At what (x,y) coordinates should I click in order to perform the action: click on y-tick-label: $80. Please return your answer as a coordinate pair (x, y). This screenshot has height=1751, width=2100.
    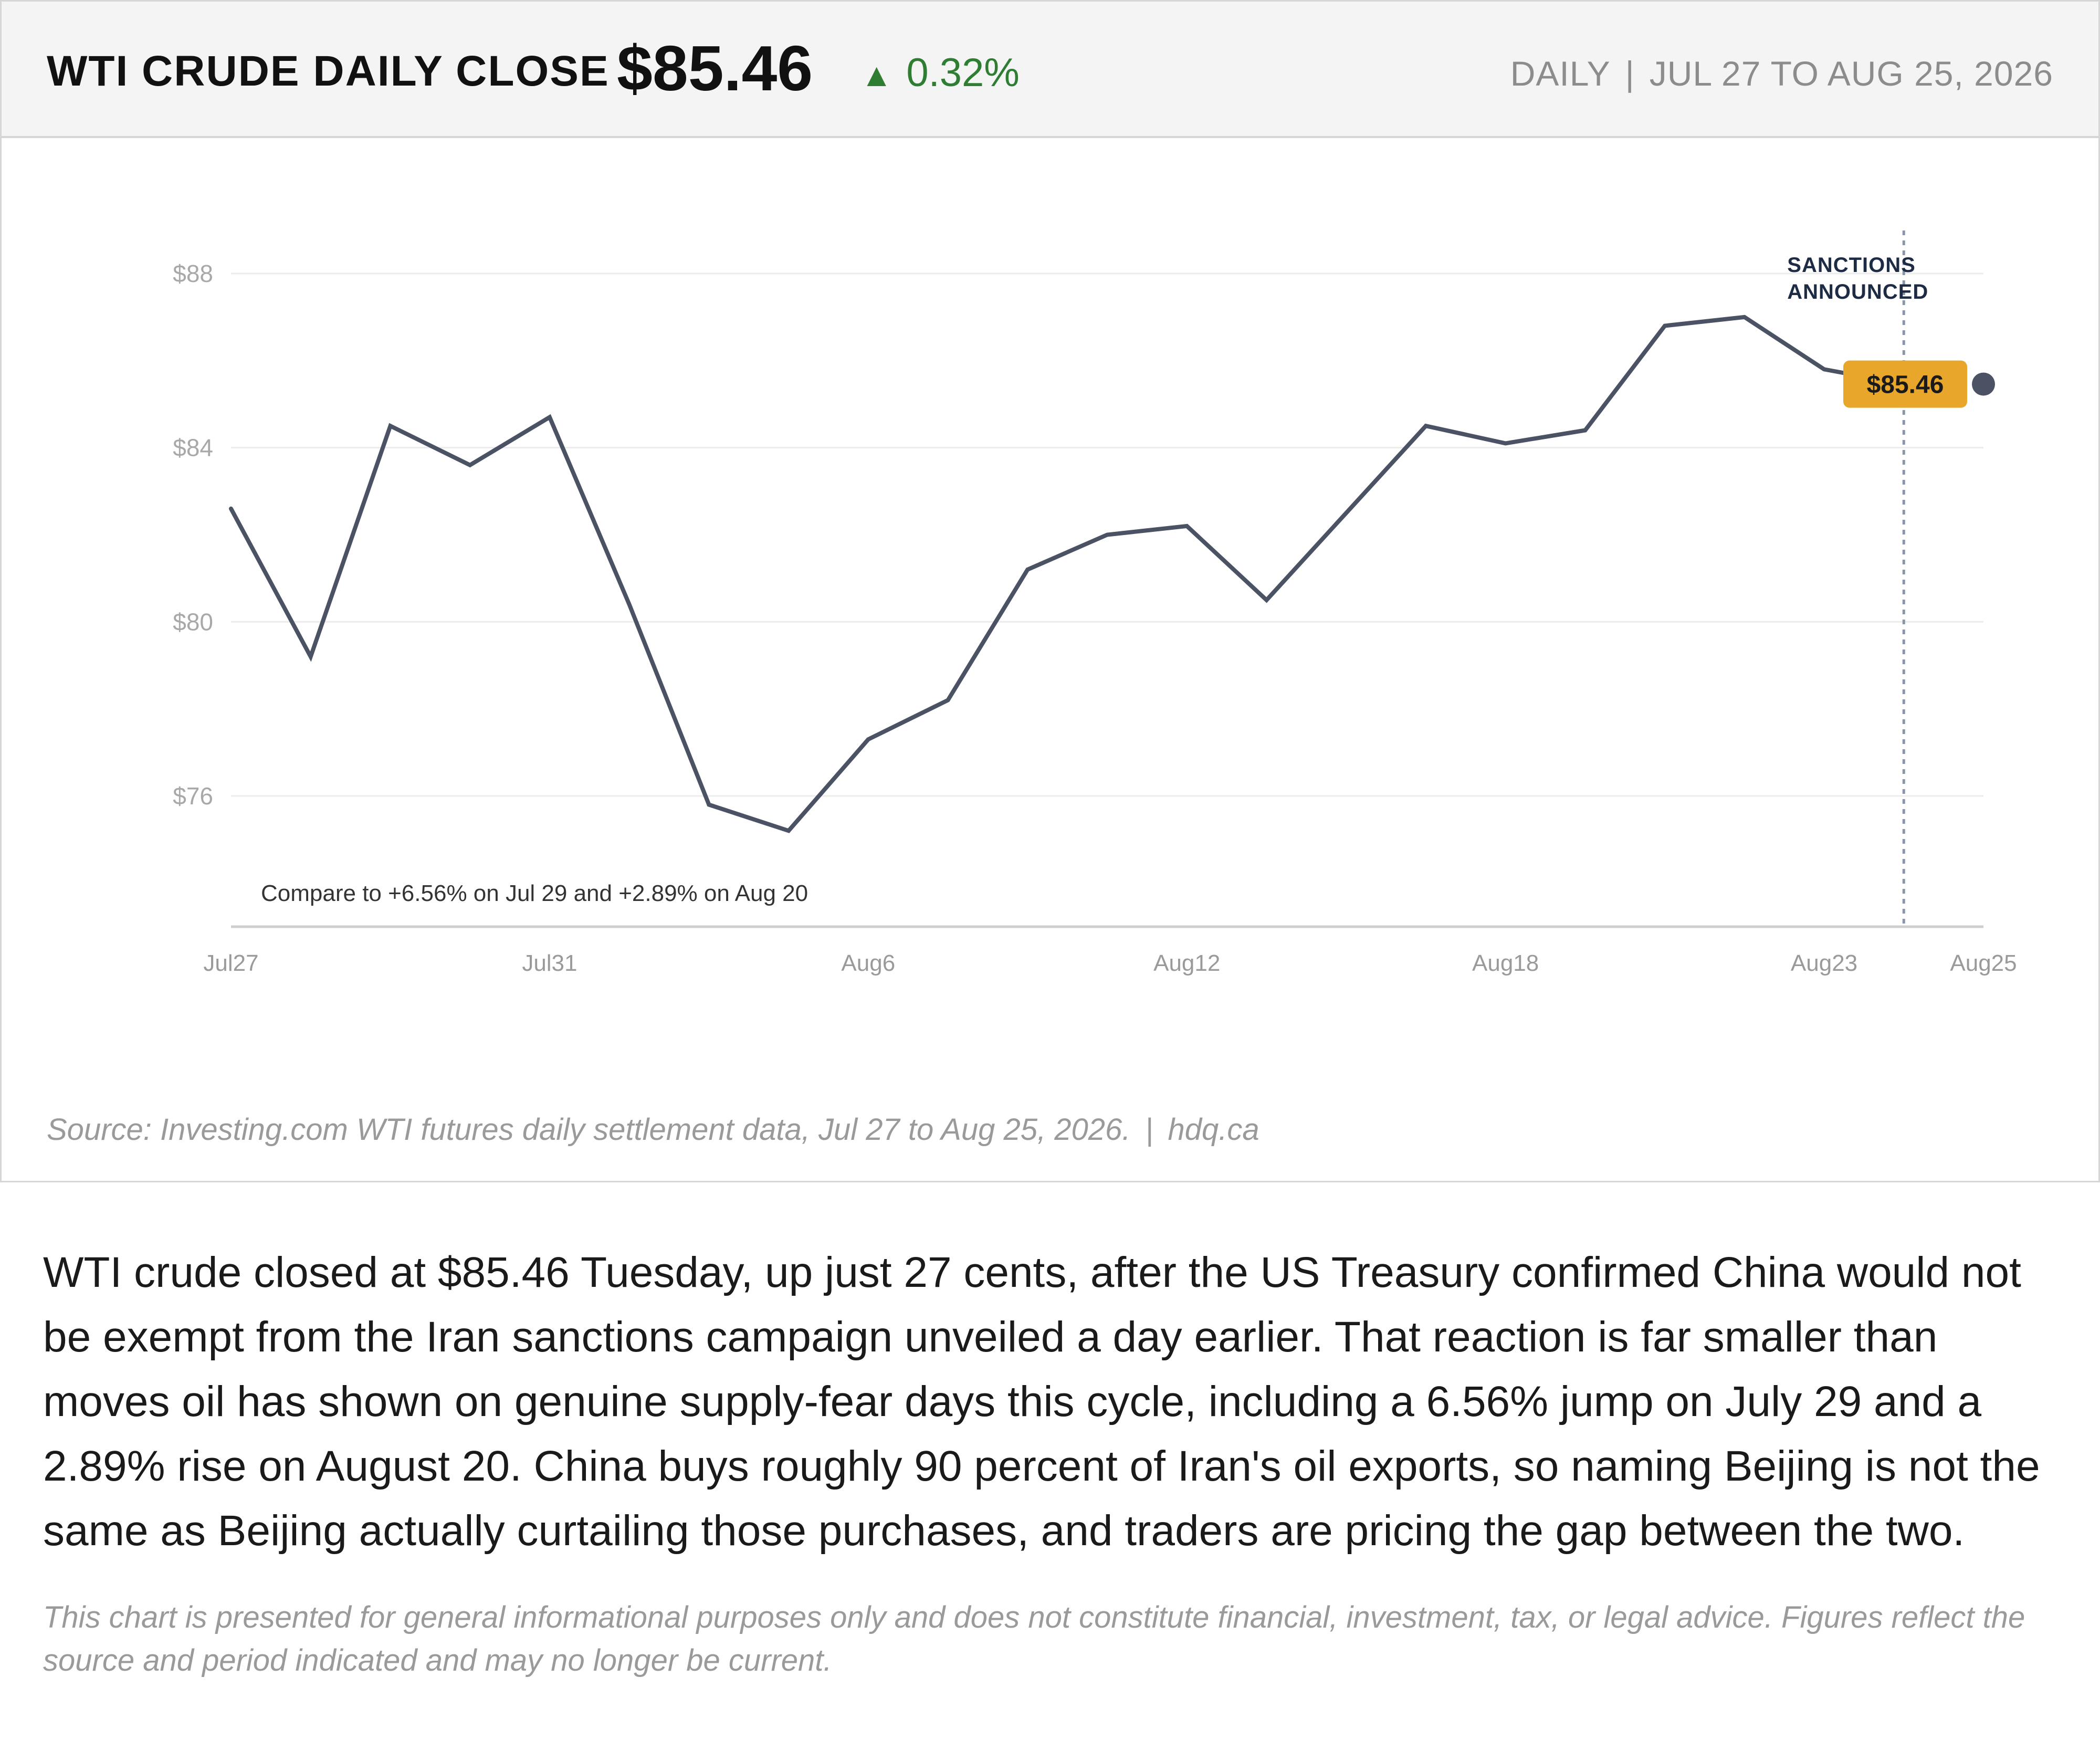
    Looking at the image, I should click on (193, 621).